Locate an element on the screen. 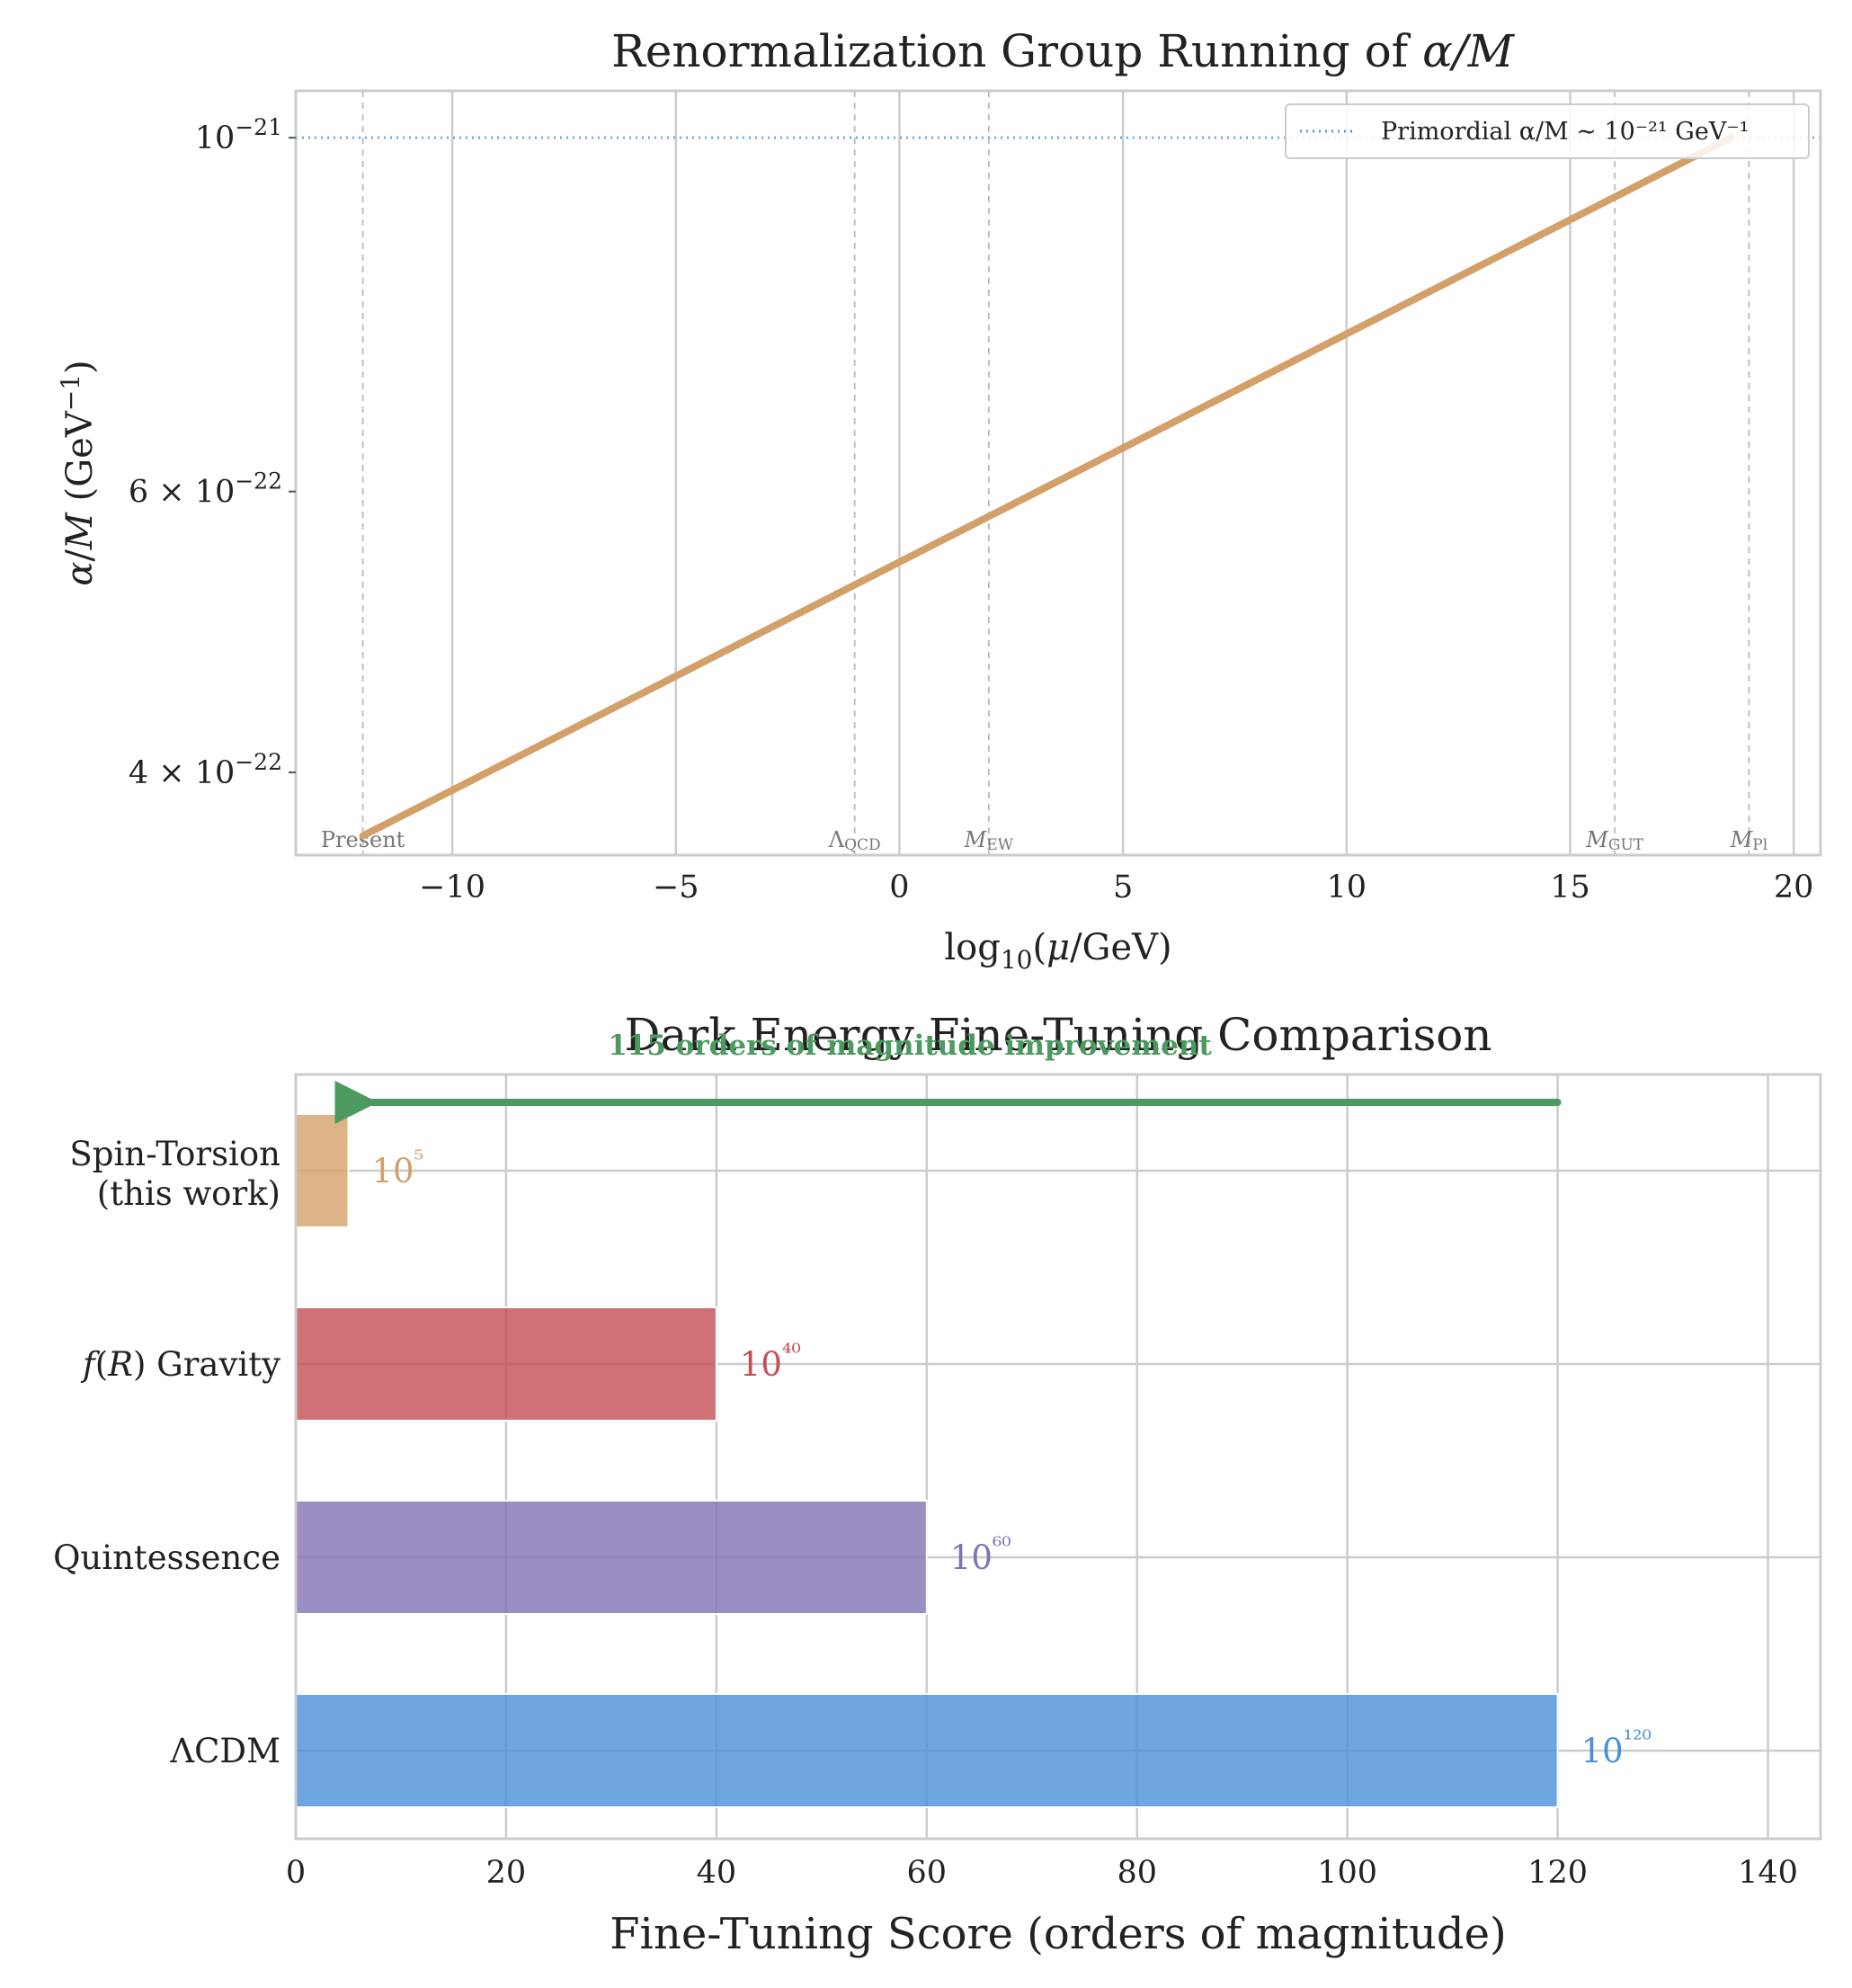 The image size is (1852, 1988). scale-marker-label: Present is located at coordinates (363, 839).